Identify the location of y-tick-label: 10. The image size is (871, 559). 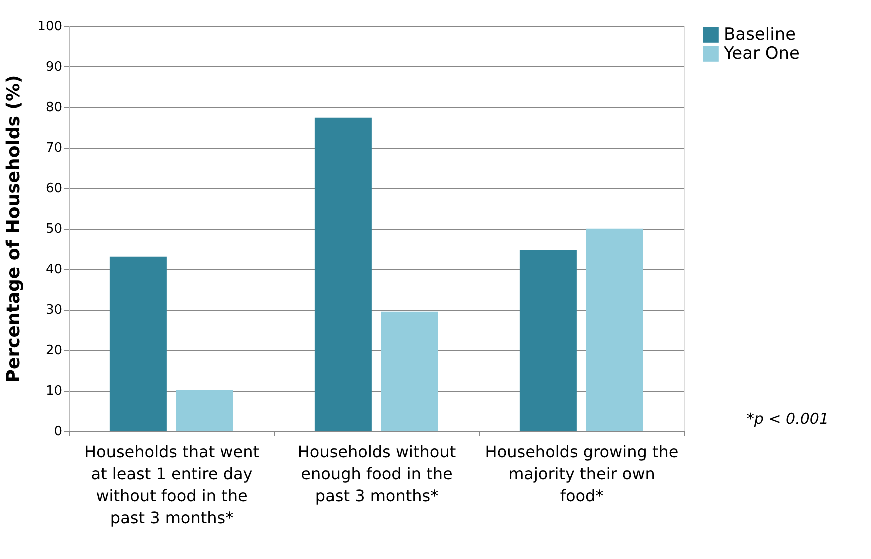
(54, 391).